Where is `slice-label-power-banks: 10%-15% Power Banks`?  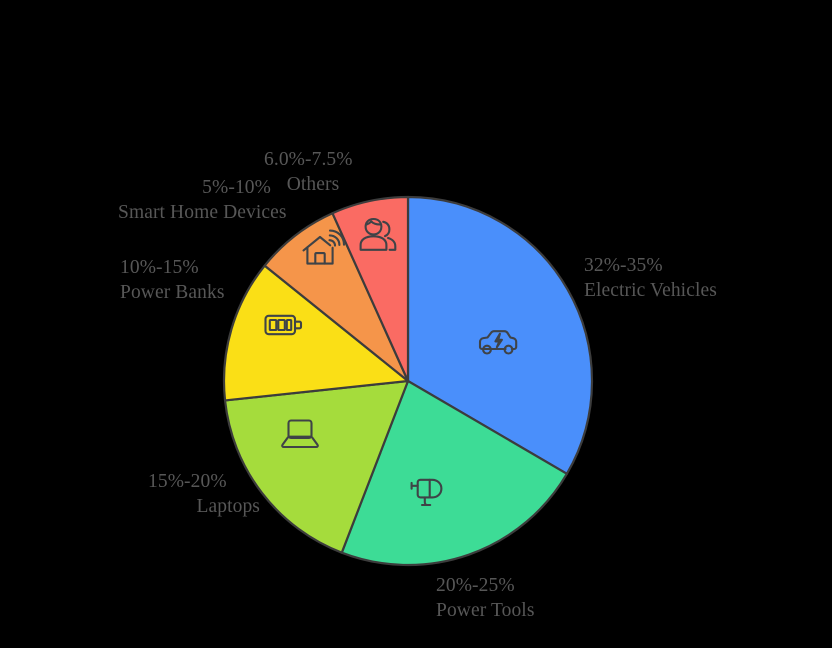
slice-label-power-banks: 10%-15% Power Banks is located at coordinates (175, 280).